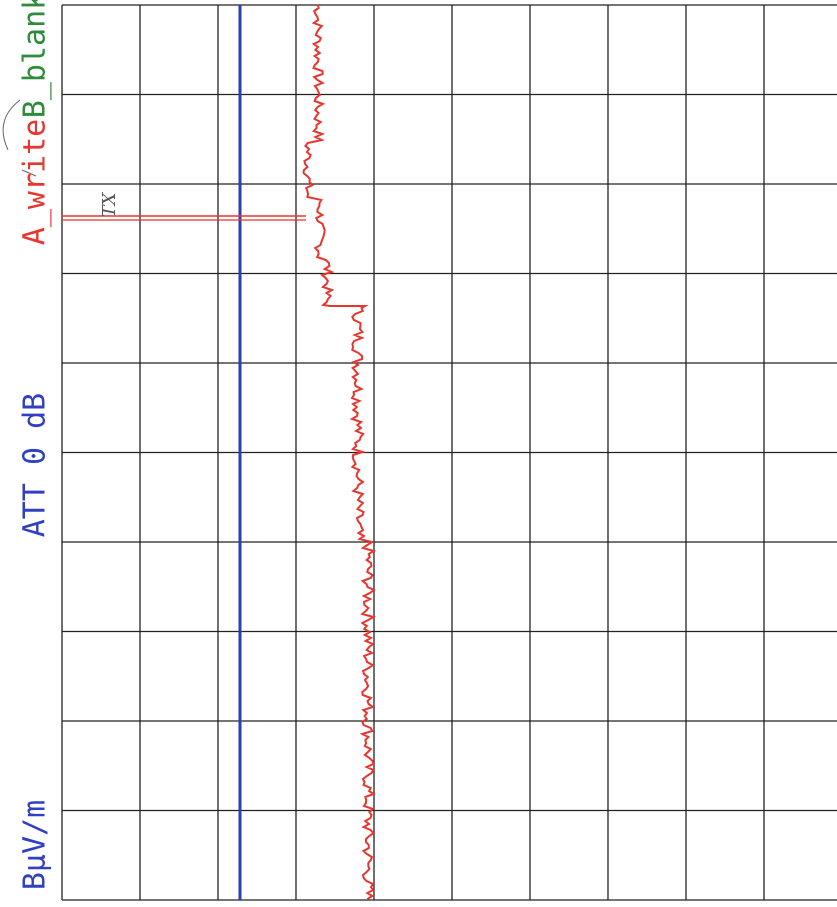 The width and height of the screenshot is (837, 907). What do you see at coordinates (35, 465) in the screenshot?
I see `attenuation-label: ATT 0 dB` at bounding box center [35, 465].